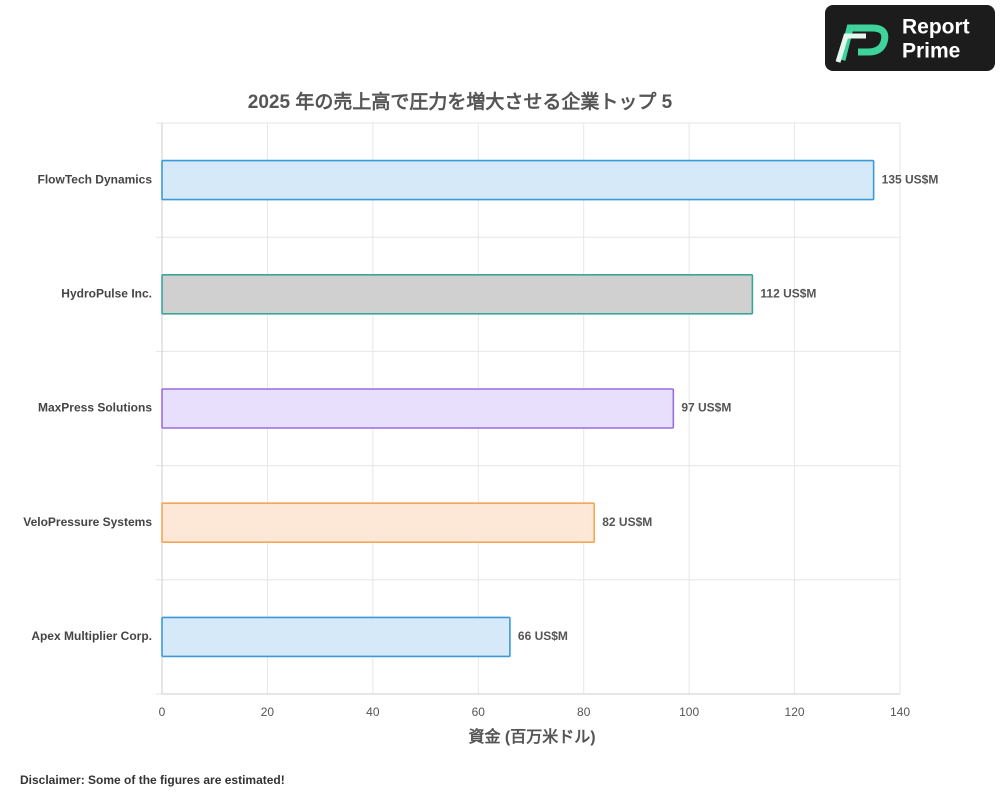 This screenshot has height=805, width=1000. I want to click on logo-text: Prime, so click(931, 51).